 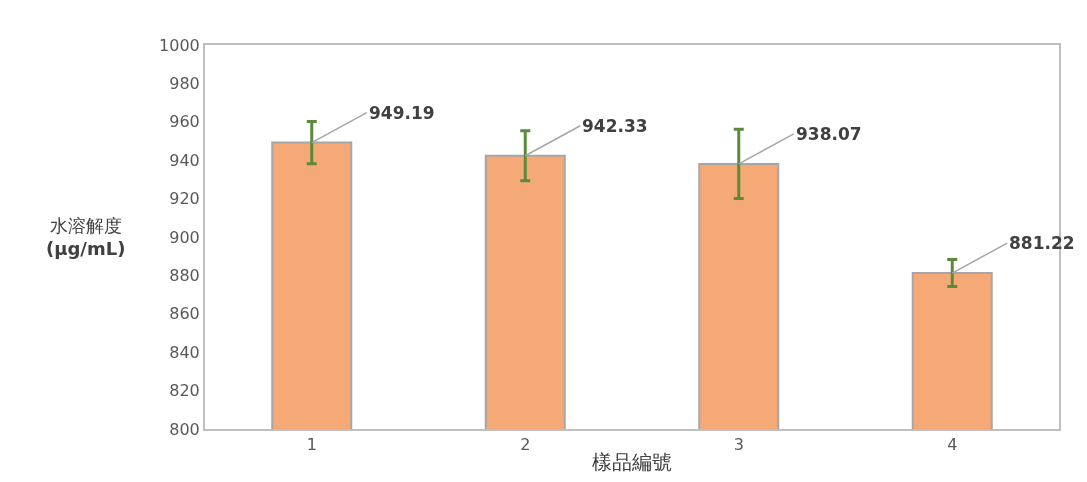 What do you see at coordinates (738, 445) in the screenshot?
I see `x-tick-label: 3` at bounding box center [738, 445].